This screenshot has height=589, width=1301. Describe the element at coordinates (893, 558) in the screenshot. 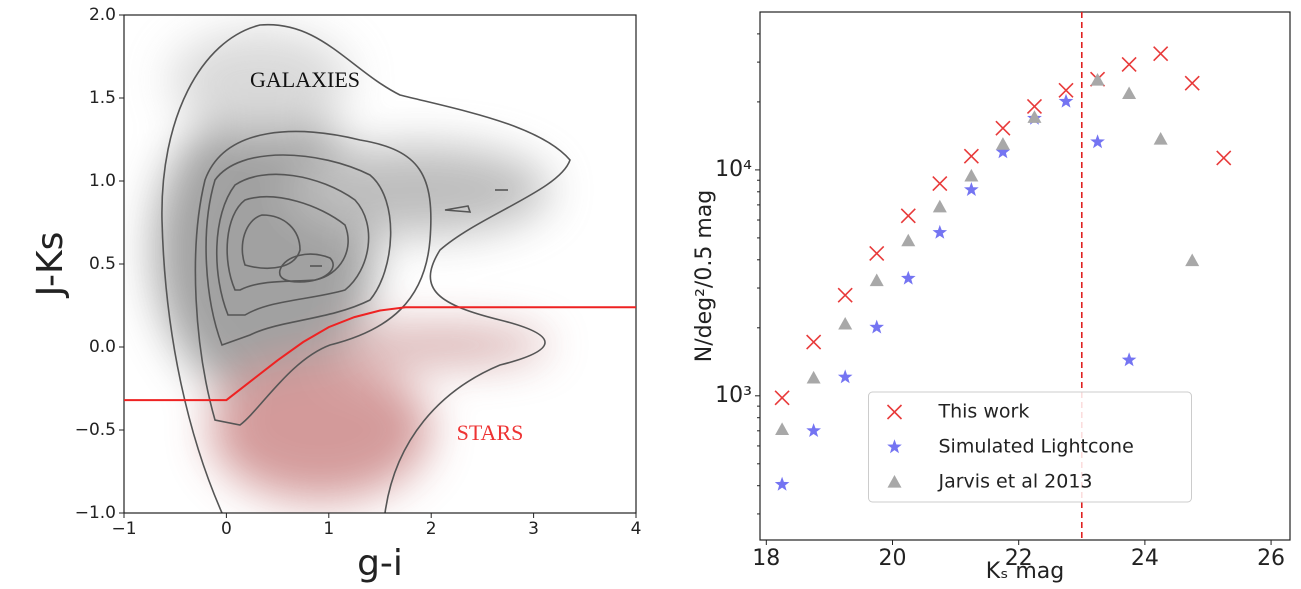

I see `x-tick-label: 20` at that location.